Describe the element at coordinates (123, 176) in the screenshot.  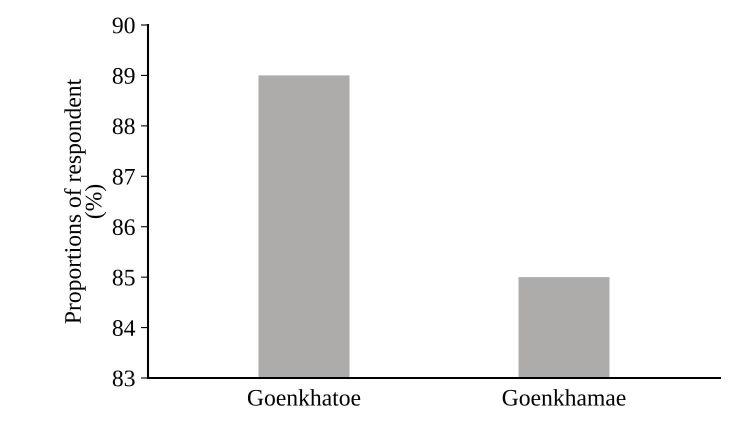
I see `y-tick-label: 87` at that location.